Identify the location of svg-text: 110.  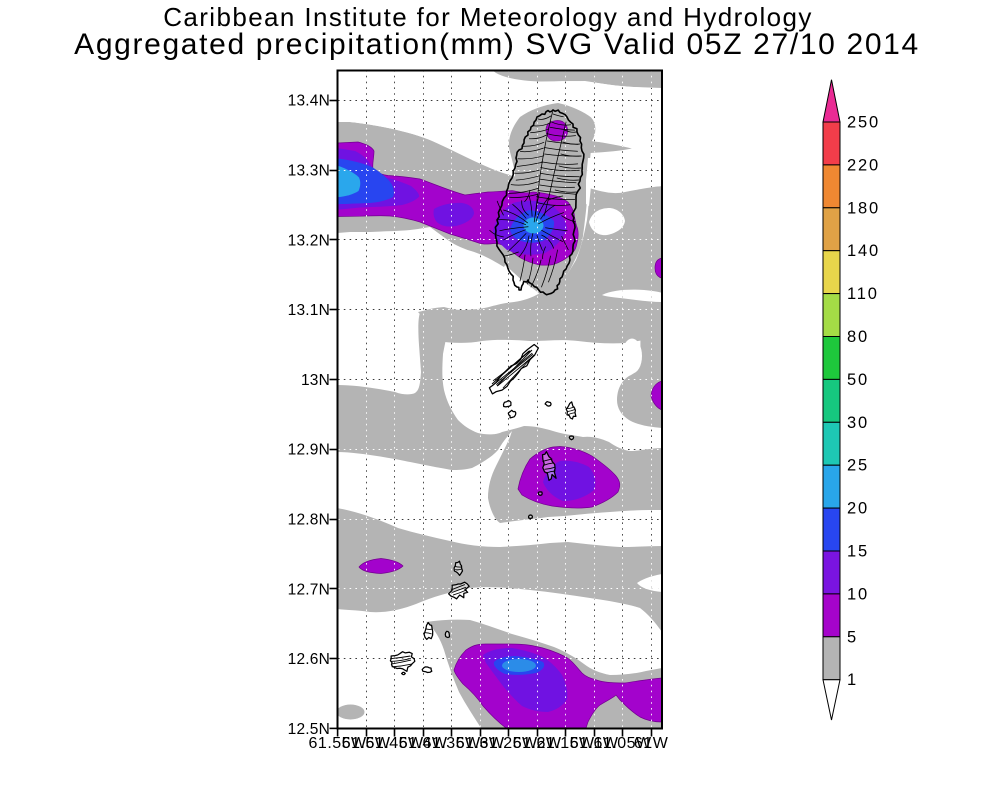
(863, 294).